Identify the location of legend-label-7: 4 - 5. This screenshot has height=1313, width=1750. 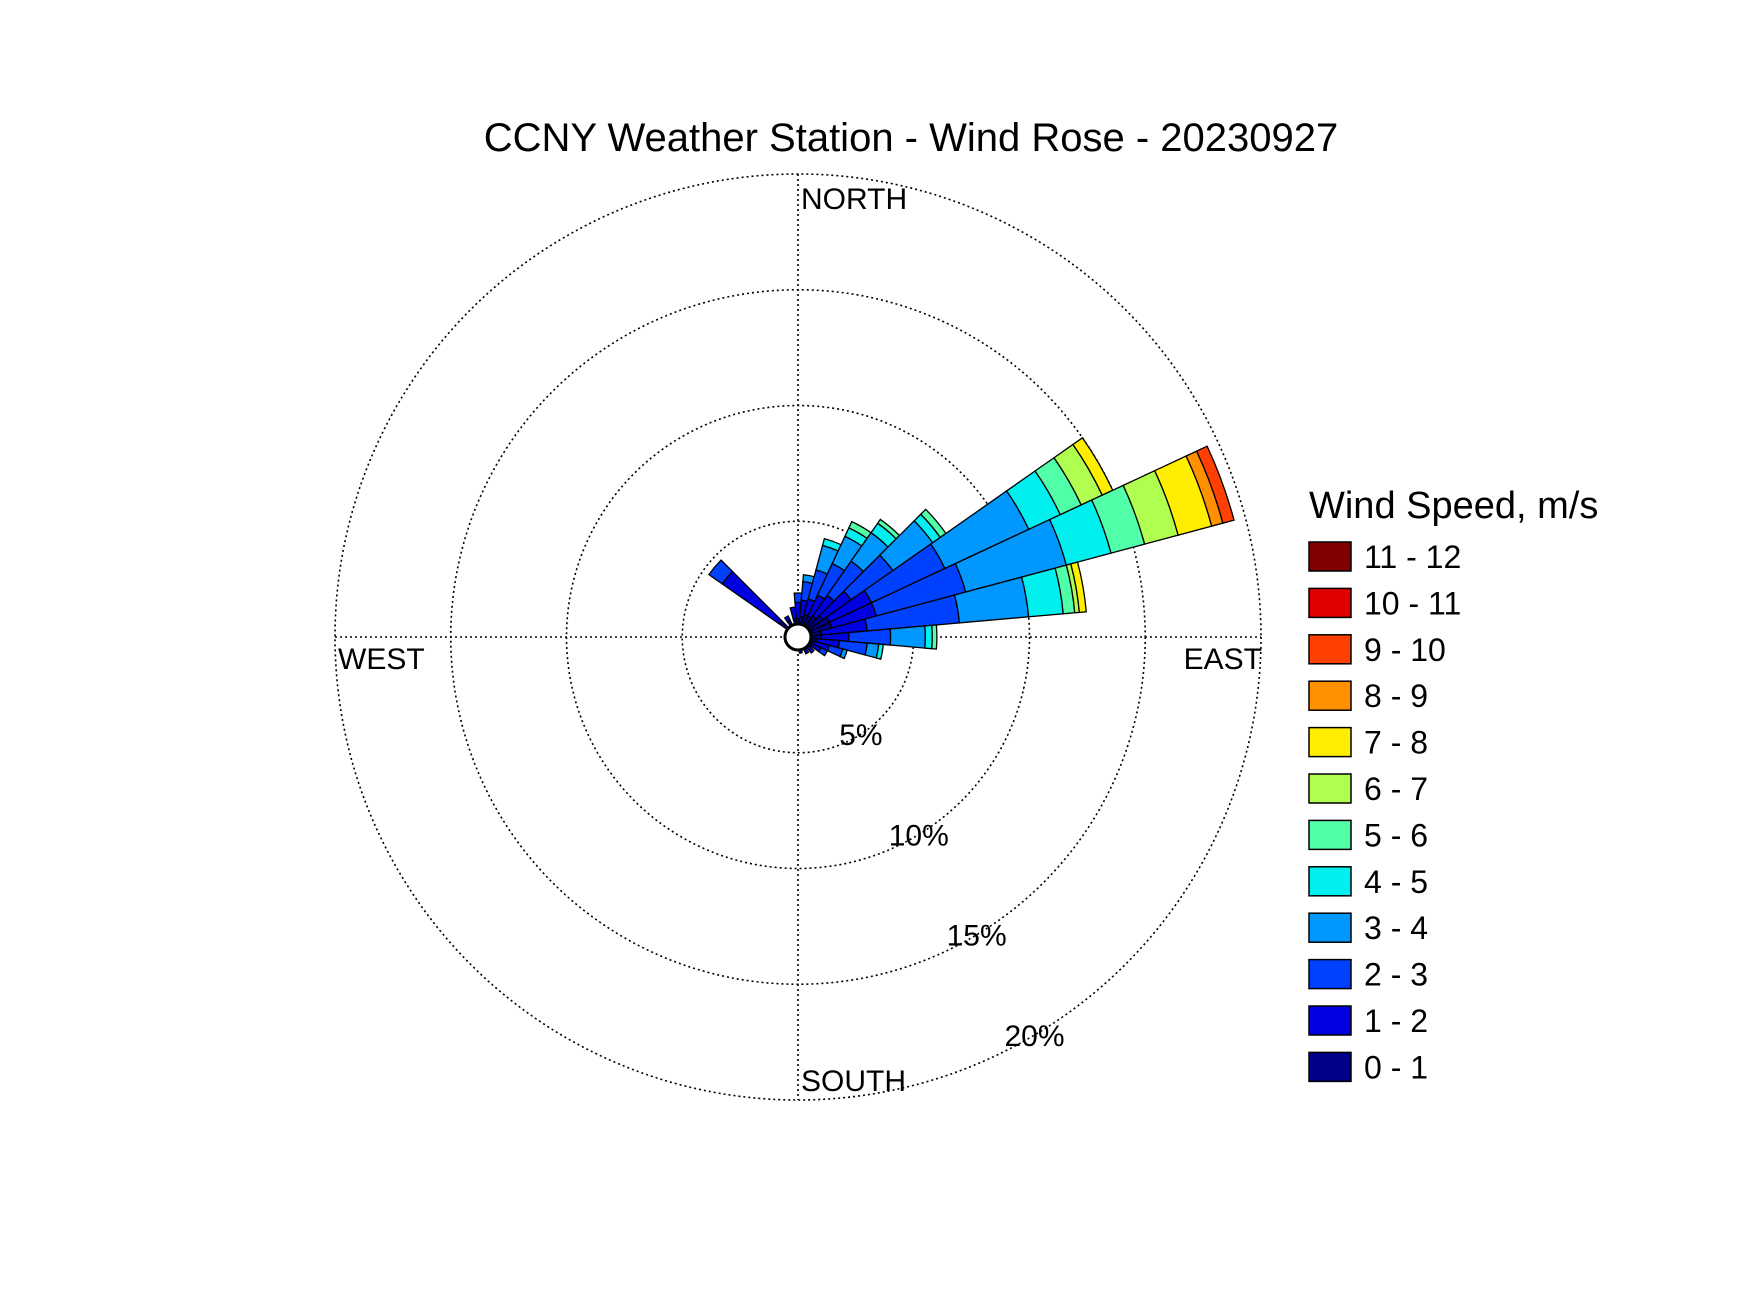
(1396, 882).